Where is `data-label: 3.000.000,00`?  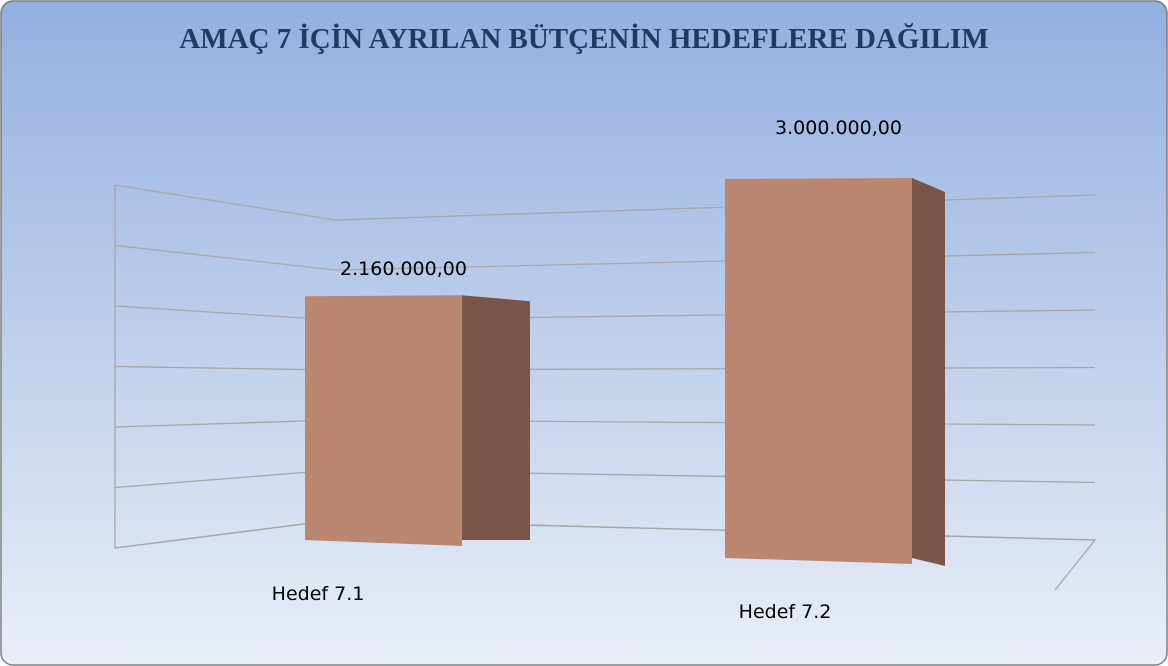 data-label: 3.000.000,00 is located at coordinates (838, 128).